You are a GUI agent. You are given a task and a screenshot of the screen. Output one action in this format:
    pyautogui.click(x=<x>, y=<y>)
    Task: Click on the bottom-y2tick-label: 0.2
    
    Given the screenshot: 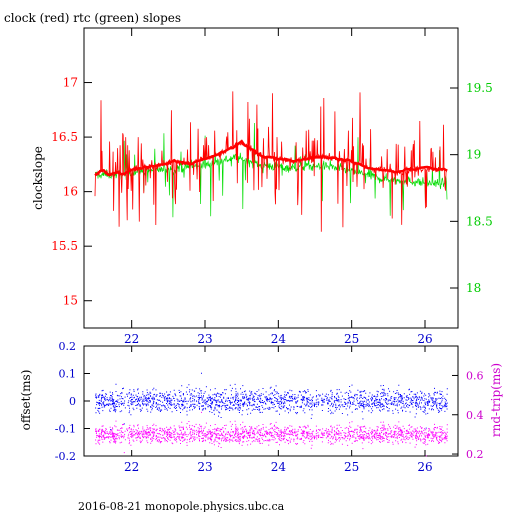 What is the action you would take?
    pyautogui.click(x=475, y=454)
    